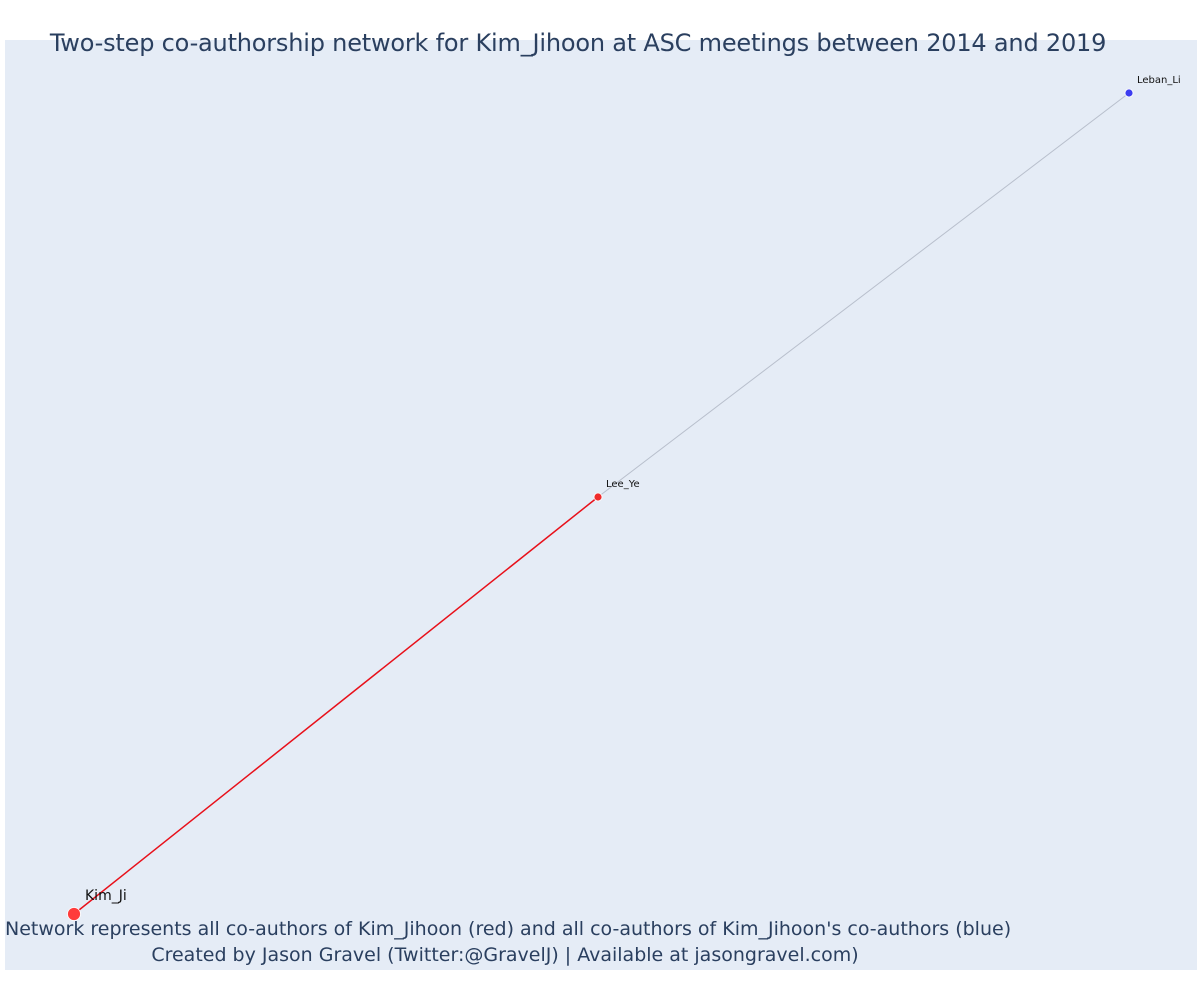  Describe the element at coordinates (74, 914) in the screenshot. I see `node-kim` at that location.